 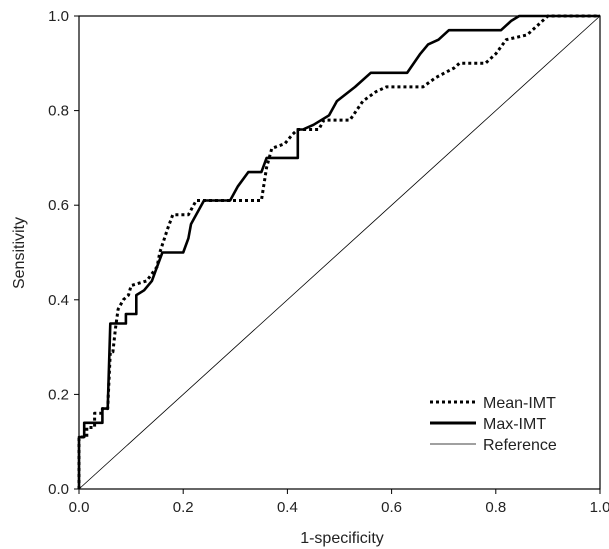 What do you see at coordinates (63, 253) in the screenshot?
I see `y-axis-ticks: 0.0 0.2 0.4 0.6 0.8 1.0` at bounding box center [63, 253].